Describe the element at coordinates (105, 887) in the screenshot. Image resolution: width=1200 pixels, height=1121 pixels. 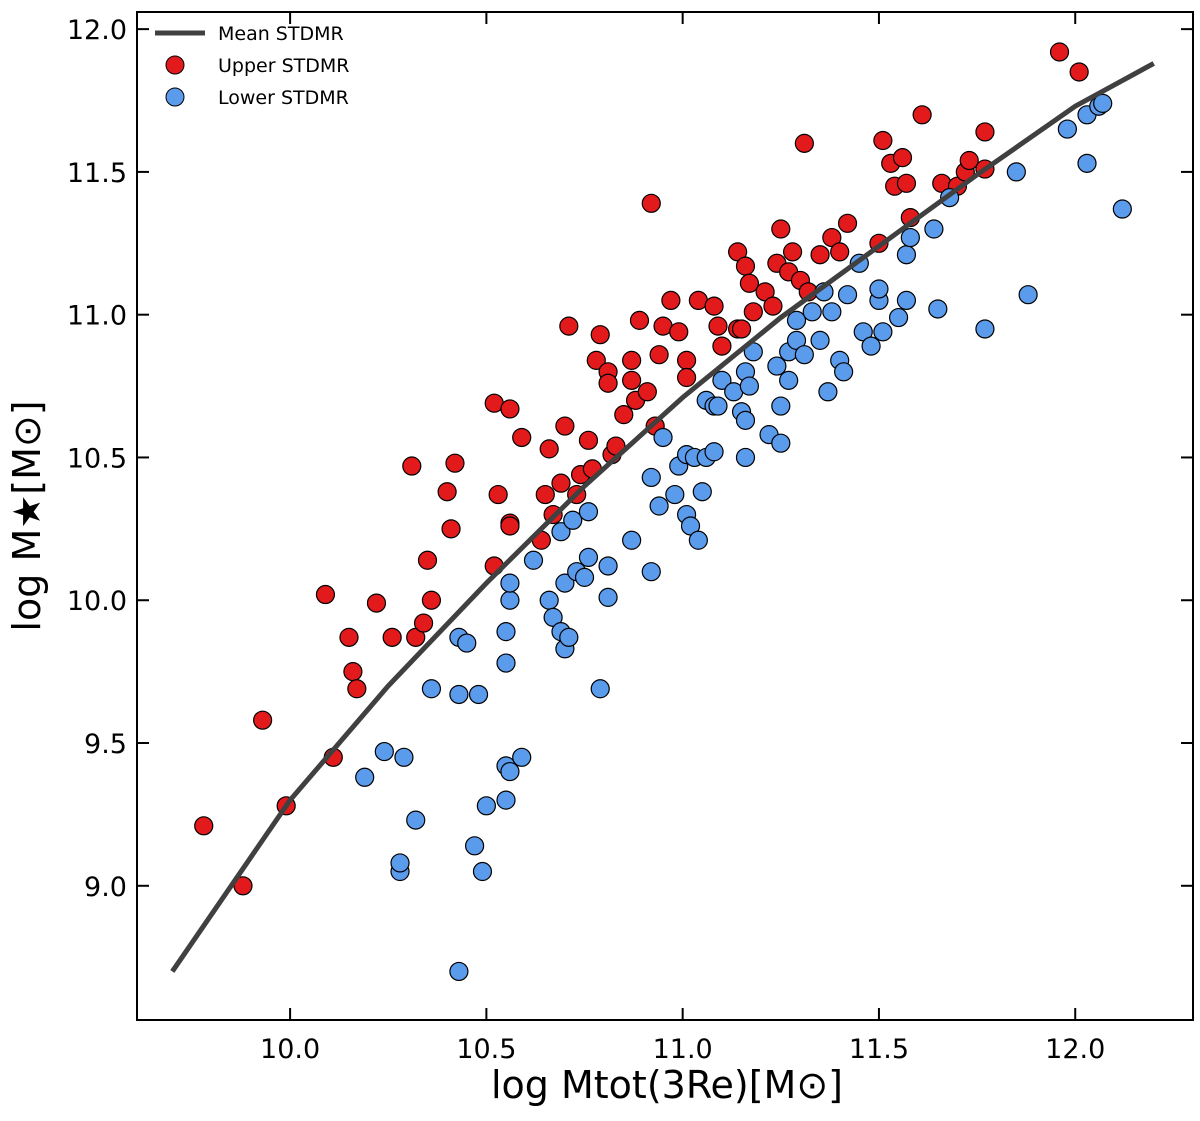
I see `y-tick-label: 9.0` at that location.